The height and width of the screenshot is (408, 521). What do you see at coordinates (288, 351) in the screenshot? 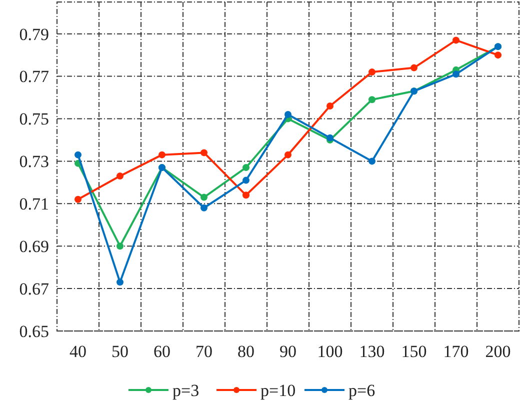
I see `x-tick-label: 90` at bounding box center [288, 351].